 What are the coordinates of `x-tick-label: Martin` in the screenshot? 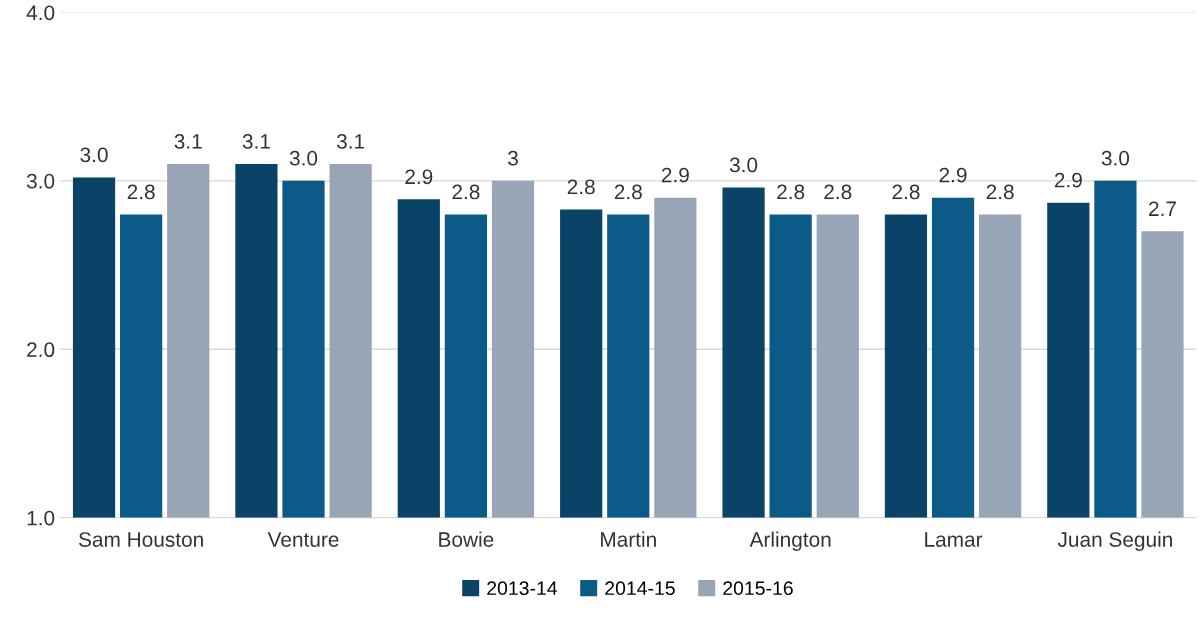 It's located at (628, 539).